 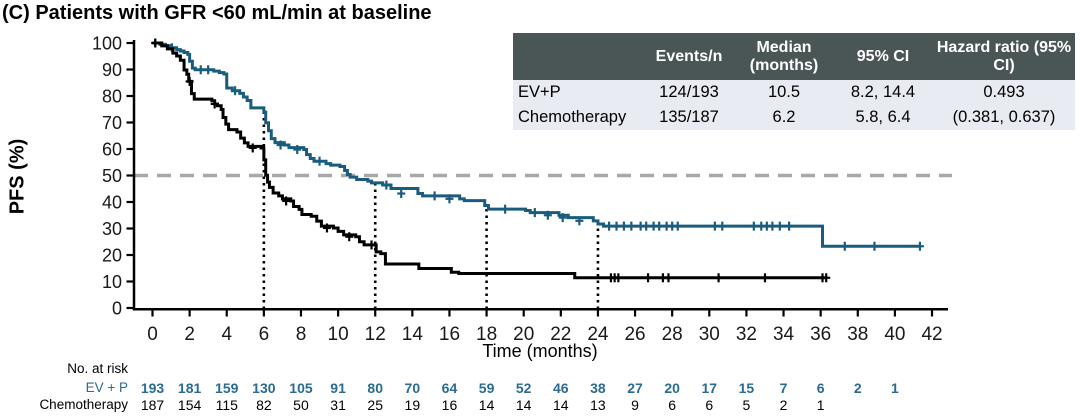 What do you see at coordinates (83, 404) in the screenshot?
I see `risk-label-chemotherapy: Chemotherapy` at bounding box center [83, 404].